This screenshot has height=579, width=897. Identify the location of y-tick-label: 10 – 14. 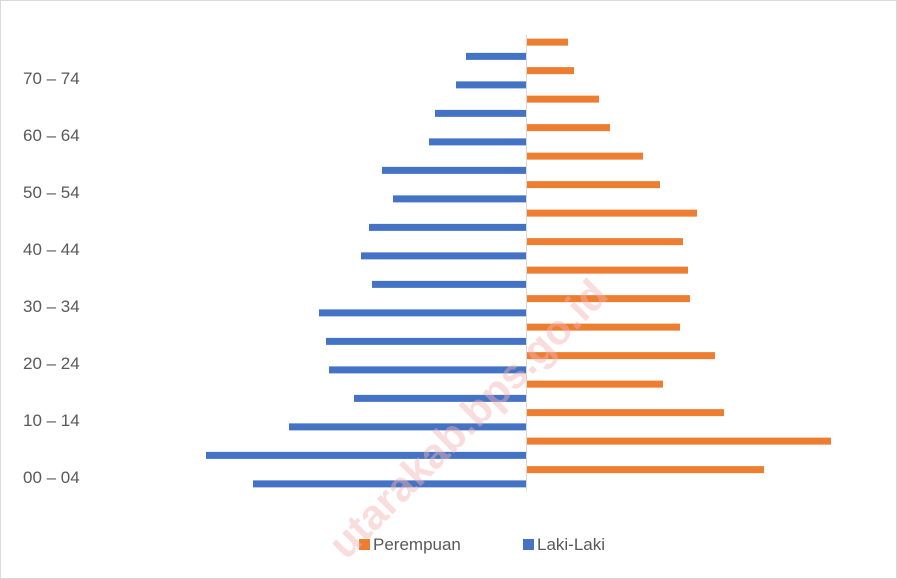
(51, 420).